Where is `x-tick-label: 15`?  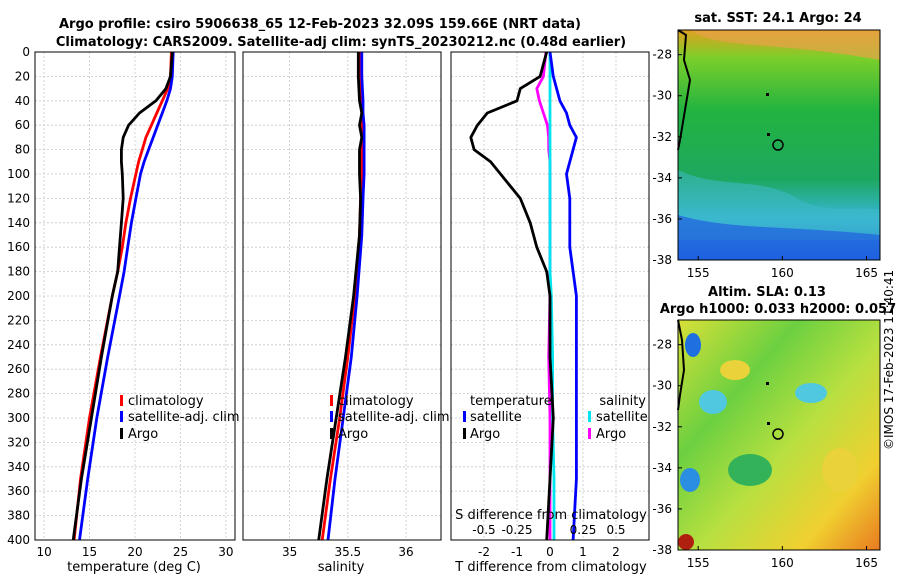
x-tick-label: 15 is located at coordinates (89, 552).